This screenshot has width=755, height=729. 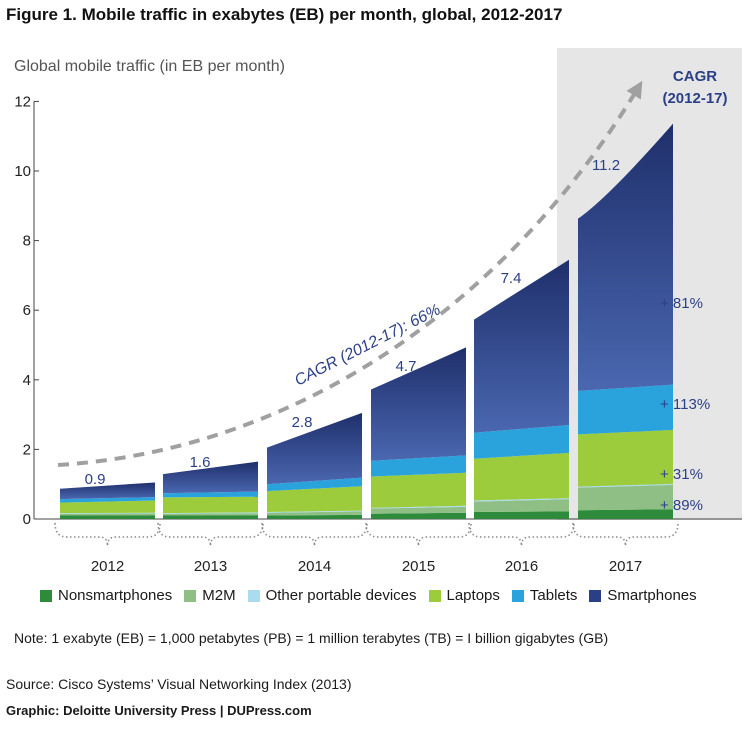 I want to click on brace-2013, so click(x=210, y=534).